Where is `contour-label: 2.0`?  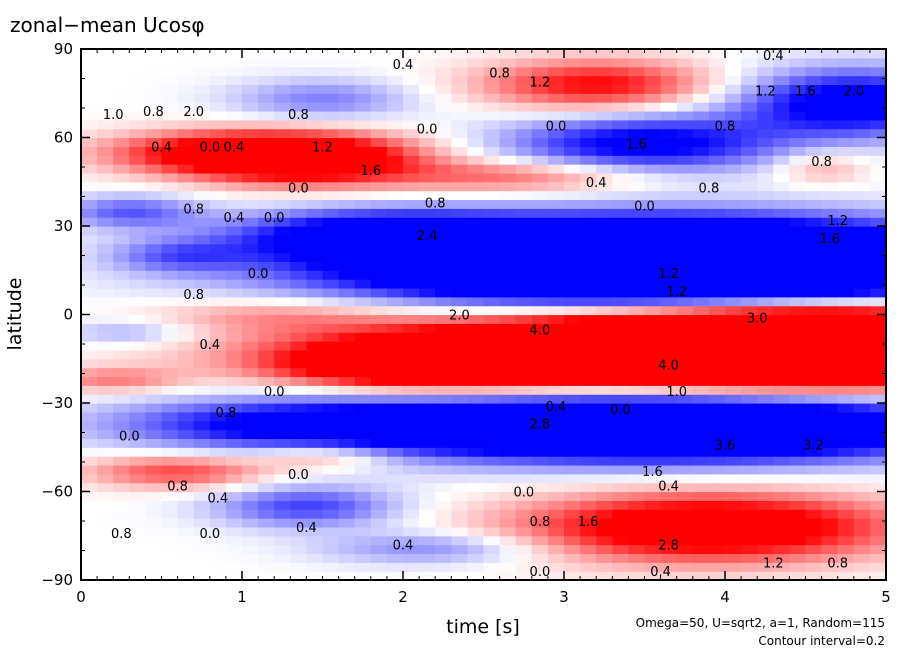 contour-label: 2.0 is located at coordinates (853, 91).